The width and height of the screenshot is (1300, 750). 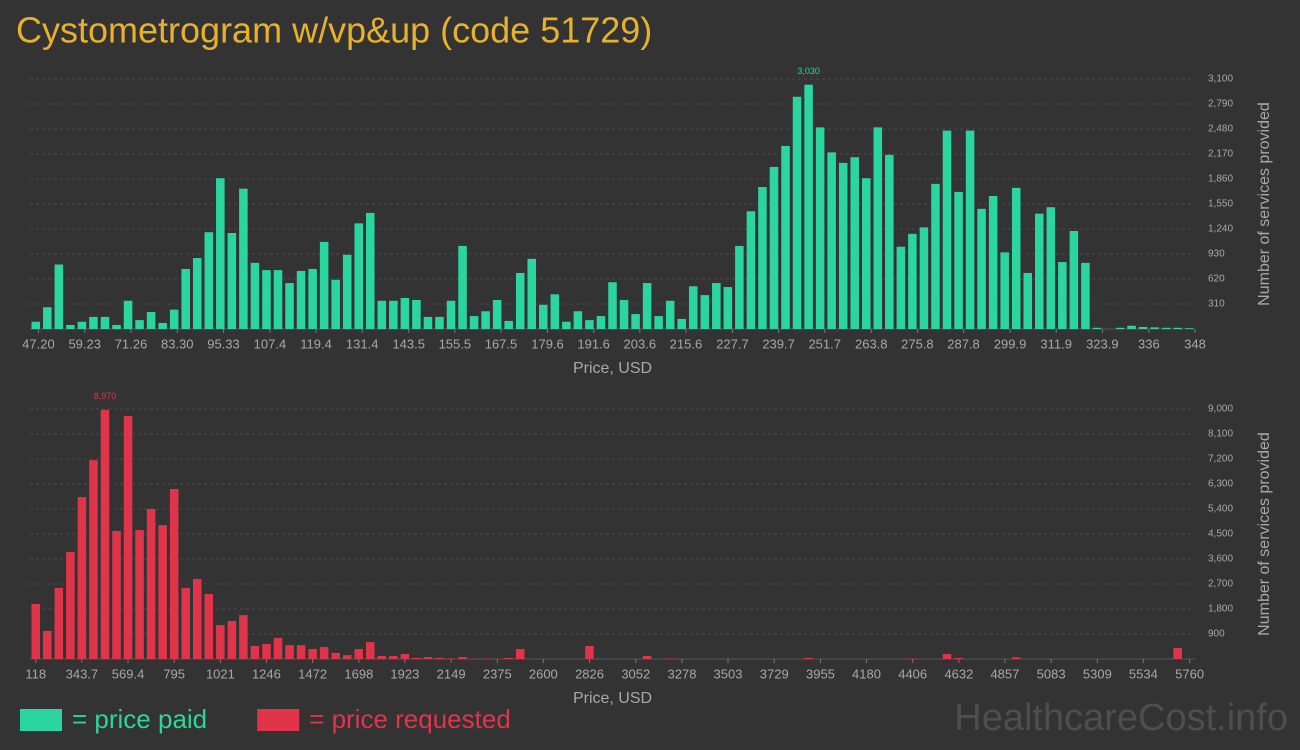 I want to click on x-tick-label: 5534, so click(x=1143, y=673).